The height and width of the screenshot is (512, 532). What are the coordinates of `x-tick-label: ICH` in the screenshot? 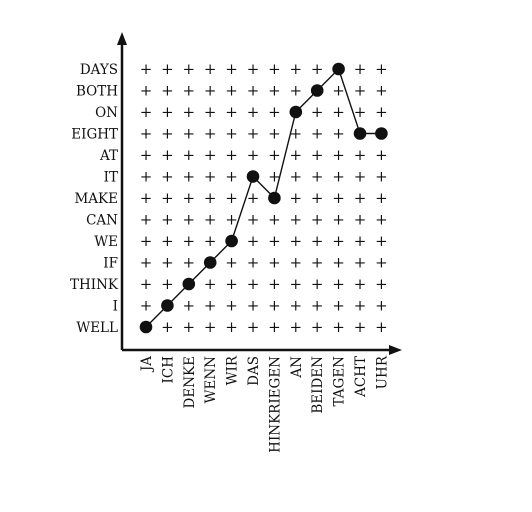 It's located at (168, 370).